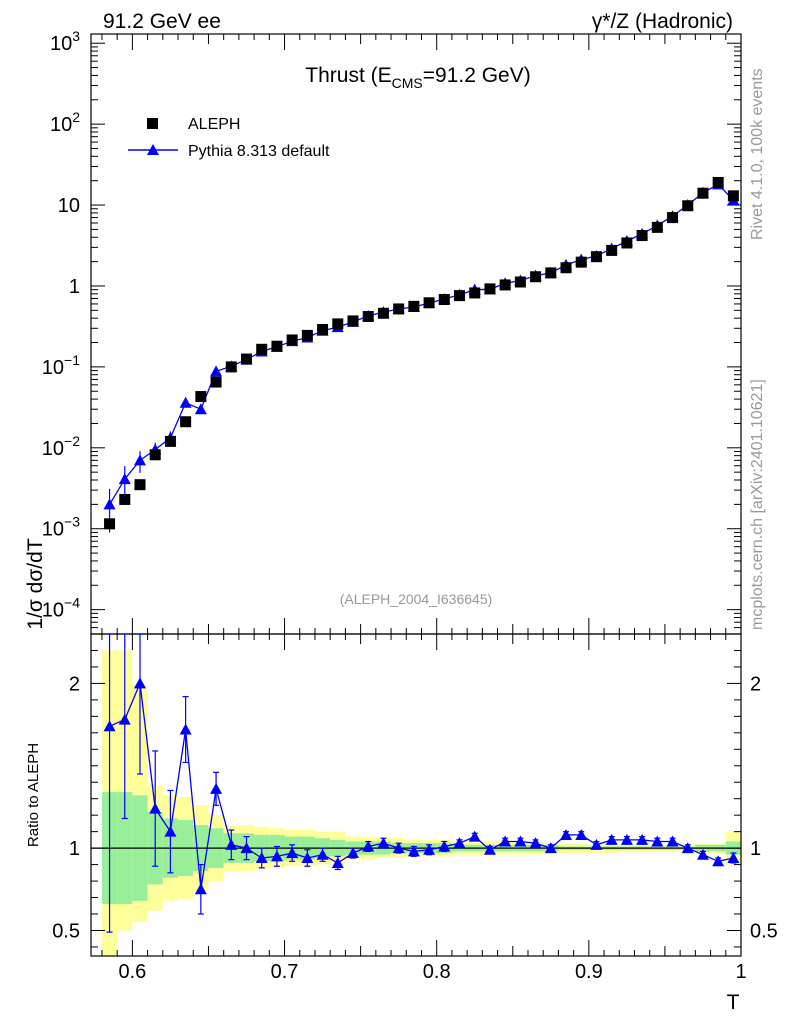 This screenshot has height=1024, width=786. What do you see at coordinates (416, 599) in the screenshot?
I see `reference-label: (ALEPH_2004_I636645)` at bounding box center [416, 599].